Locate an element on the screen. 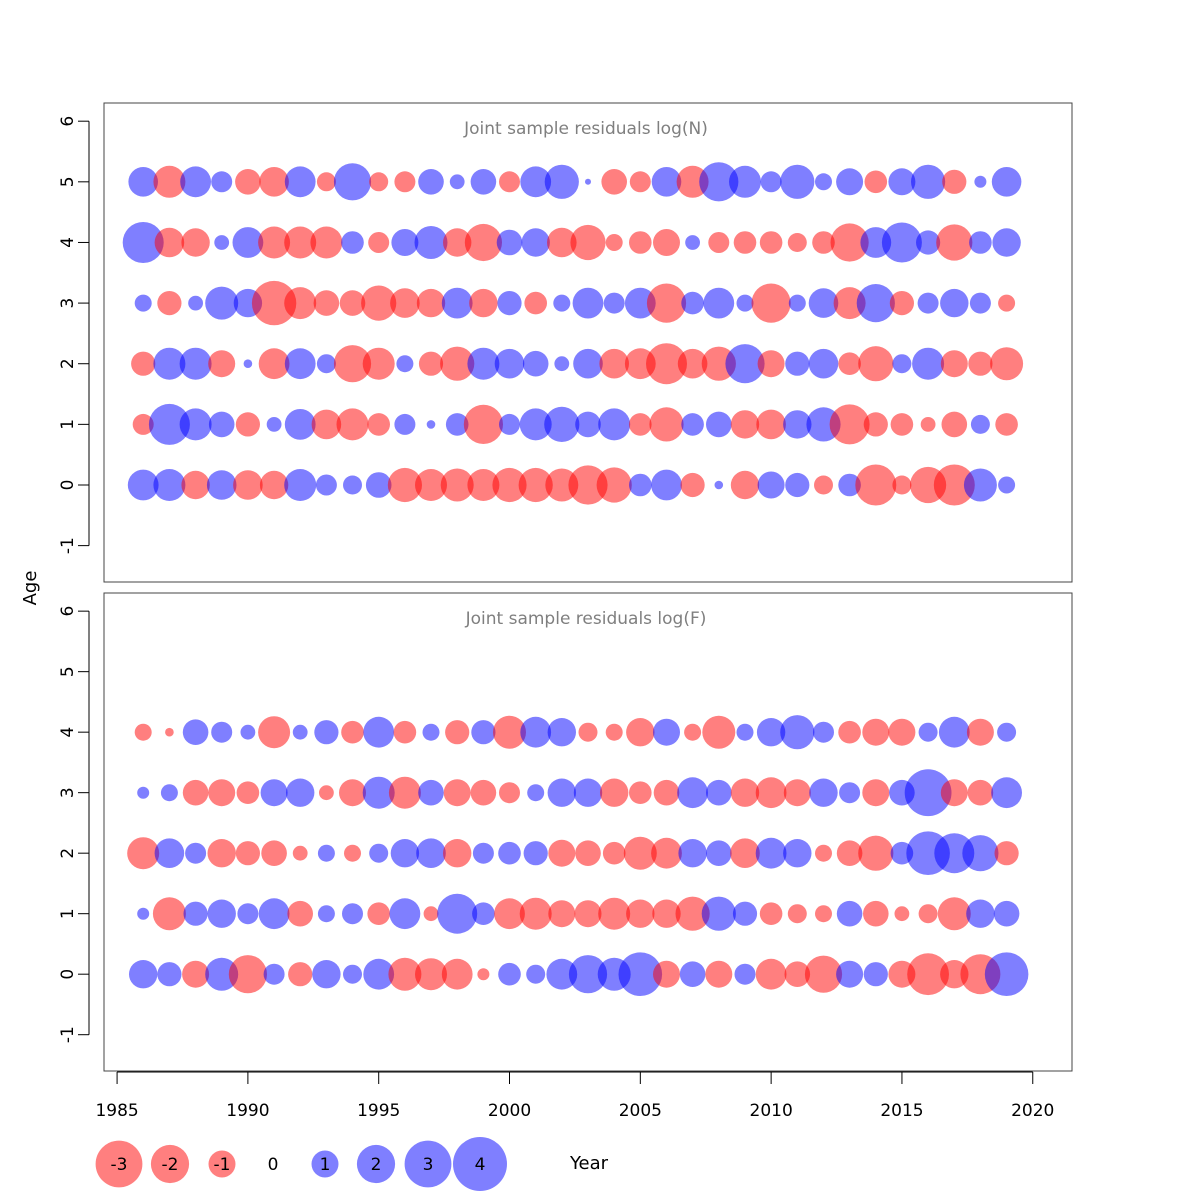 Image resolution: width=1200 pixels, height=1200 pixels. bubble-age2-2006 is located at coordinates (666, 853).